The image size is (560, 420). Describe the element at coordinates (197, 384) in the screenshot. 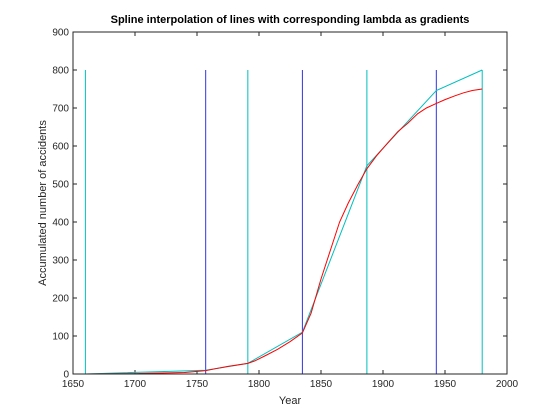

I see `x-tick-label: 1750` at that location.